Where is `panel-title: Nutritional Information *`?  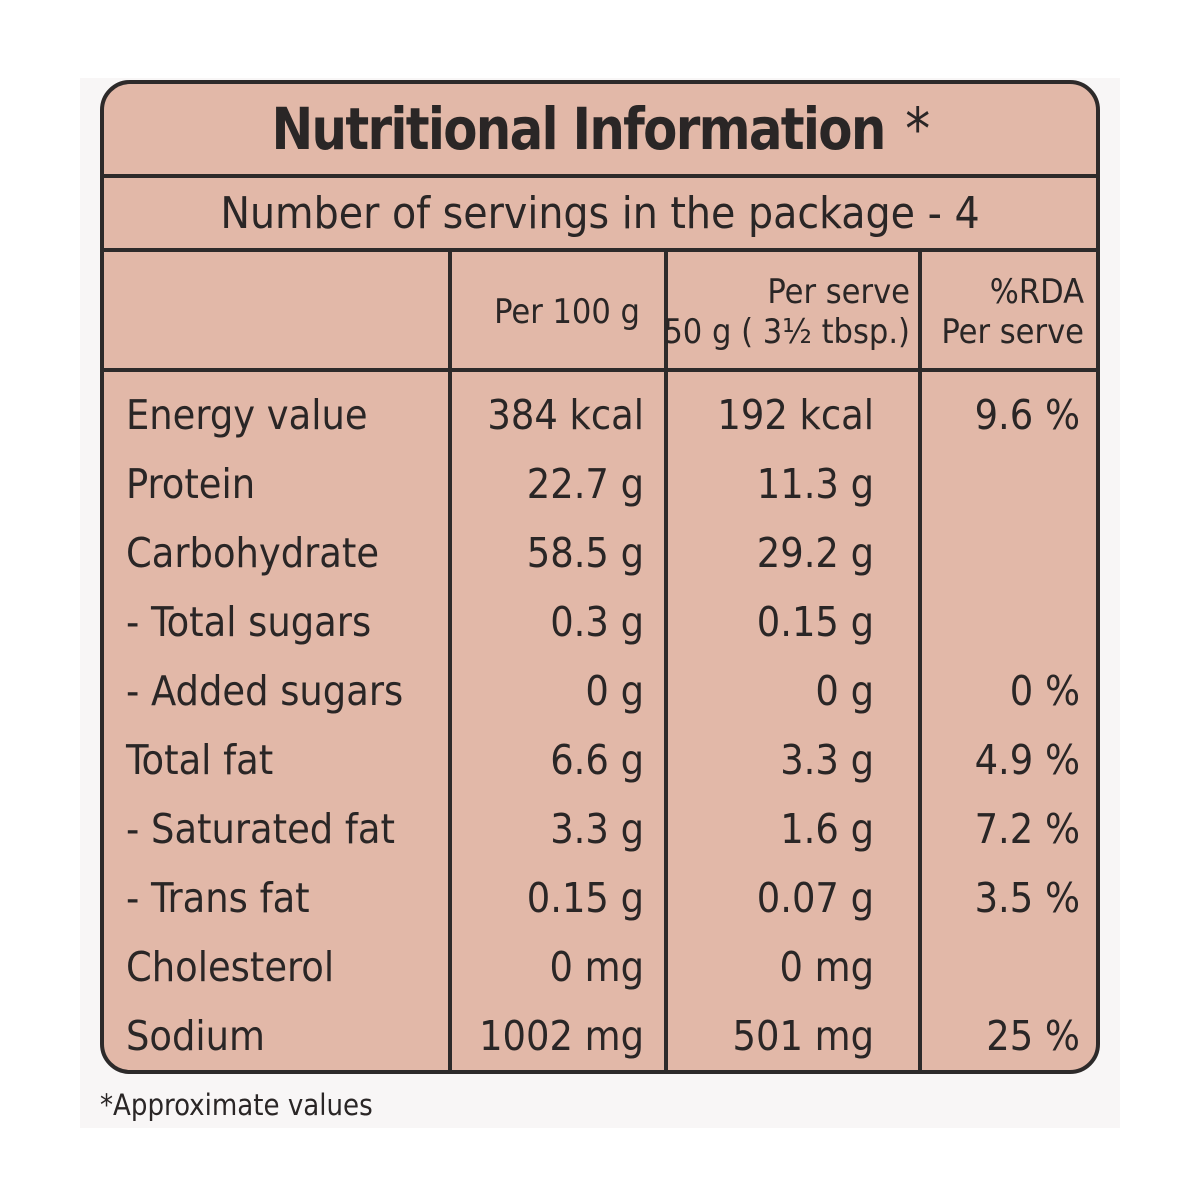 panel-title: Nutritional Information * is located at coordinates (599, 129).